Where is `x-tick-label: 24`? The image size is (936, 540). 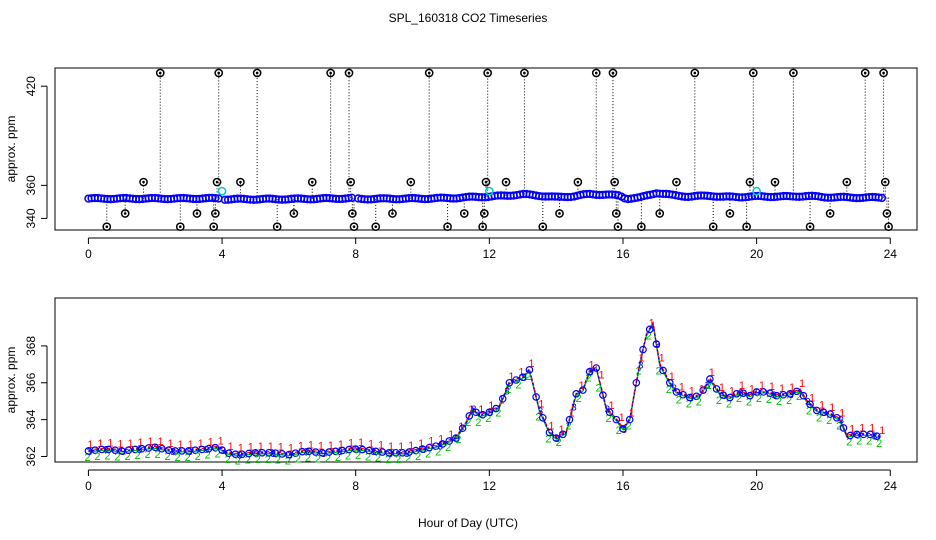 x-tick-label: 24 is located at coordinates (891, 486).